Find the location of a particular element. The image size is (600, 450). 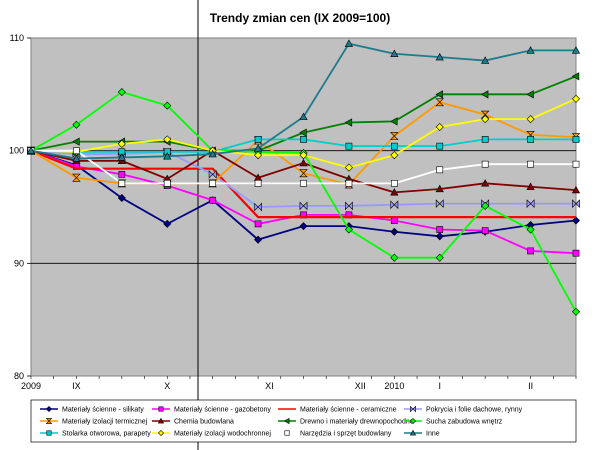

legend-item: Stolarka otworowa, parapety is located at coordinates (95, 434).